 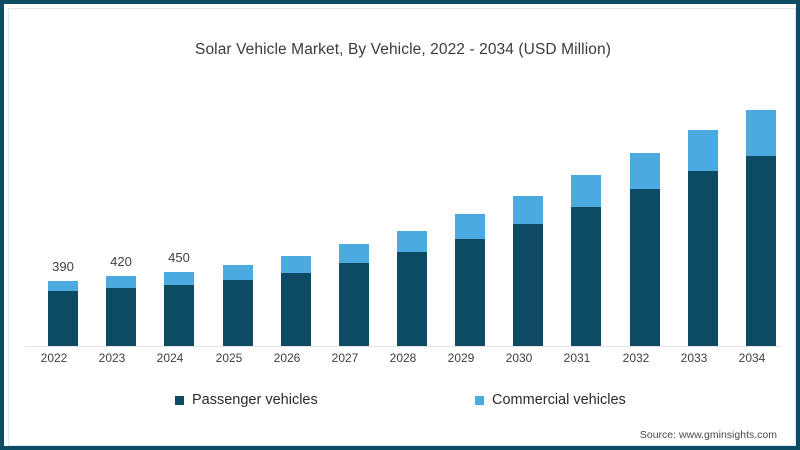 I want to click on x-axis-tick-2031: 2031, so click(x=577, y=358).